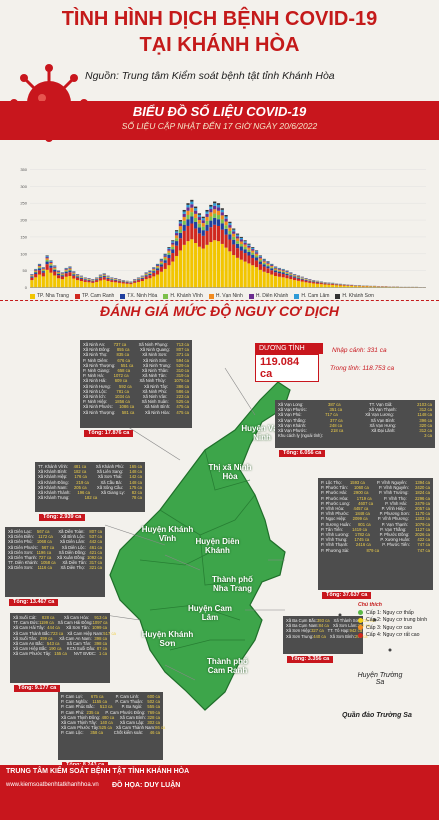 The width and height of the screenshot is (439, 820). Describe the element at coordinates (167, 639) in the screenshot. I see `label-khanh-son: Huyện Khánh Sơn` at that location.